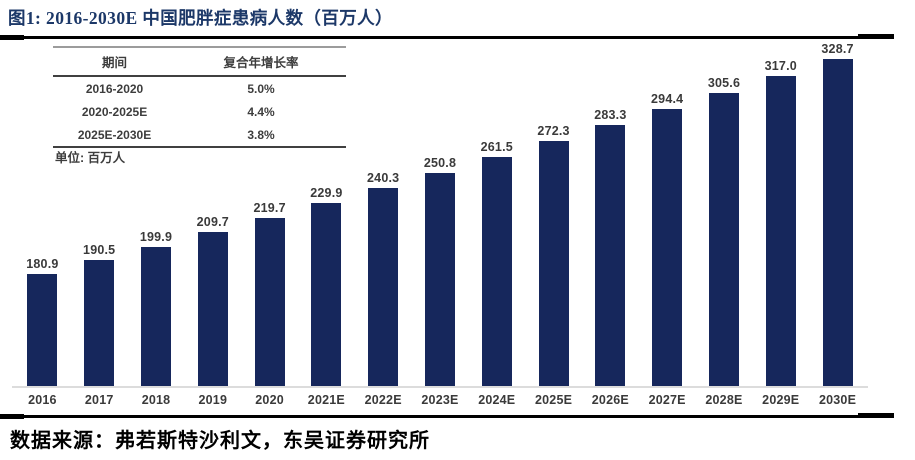 This screenshot has width=915, height=460. Describe the element at coordinates (496, 147) in the screenshot. I see `bar-value-label: 261.5` at that location.